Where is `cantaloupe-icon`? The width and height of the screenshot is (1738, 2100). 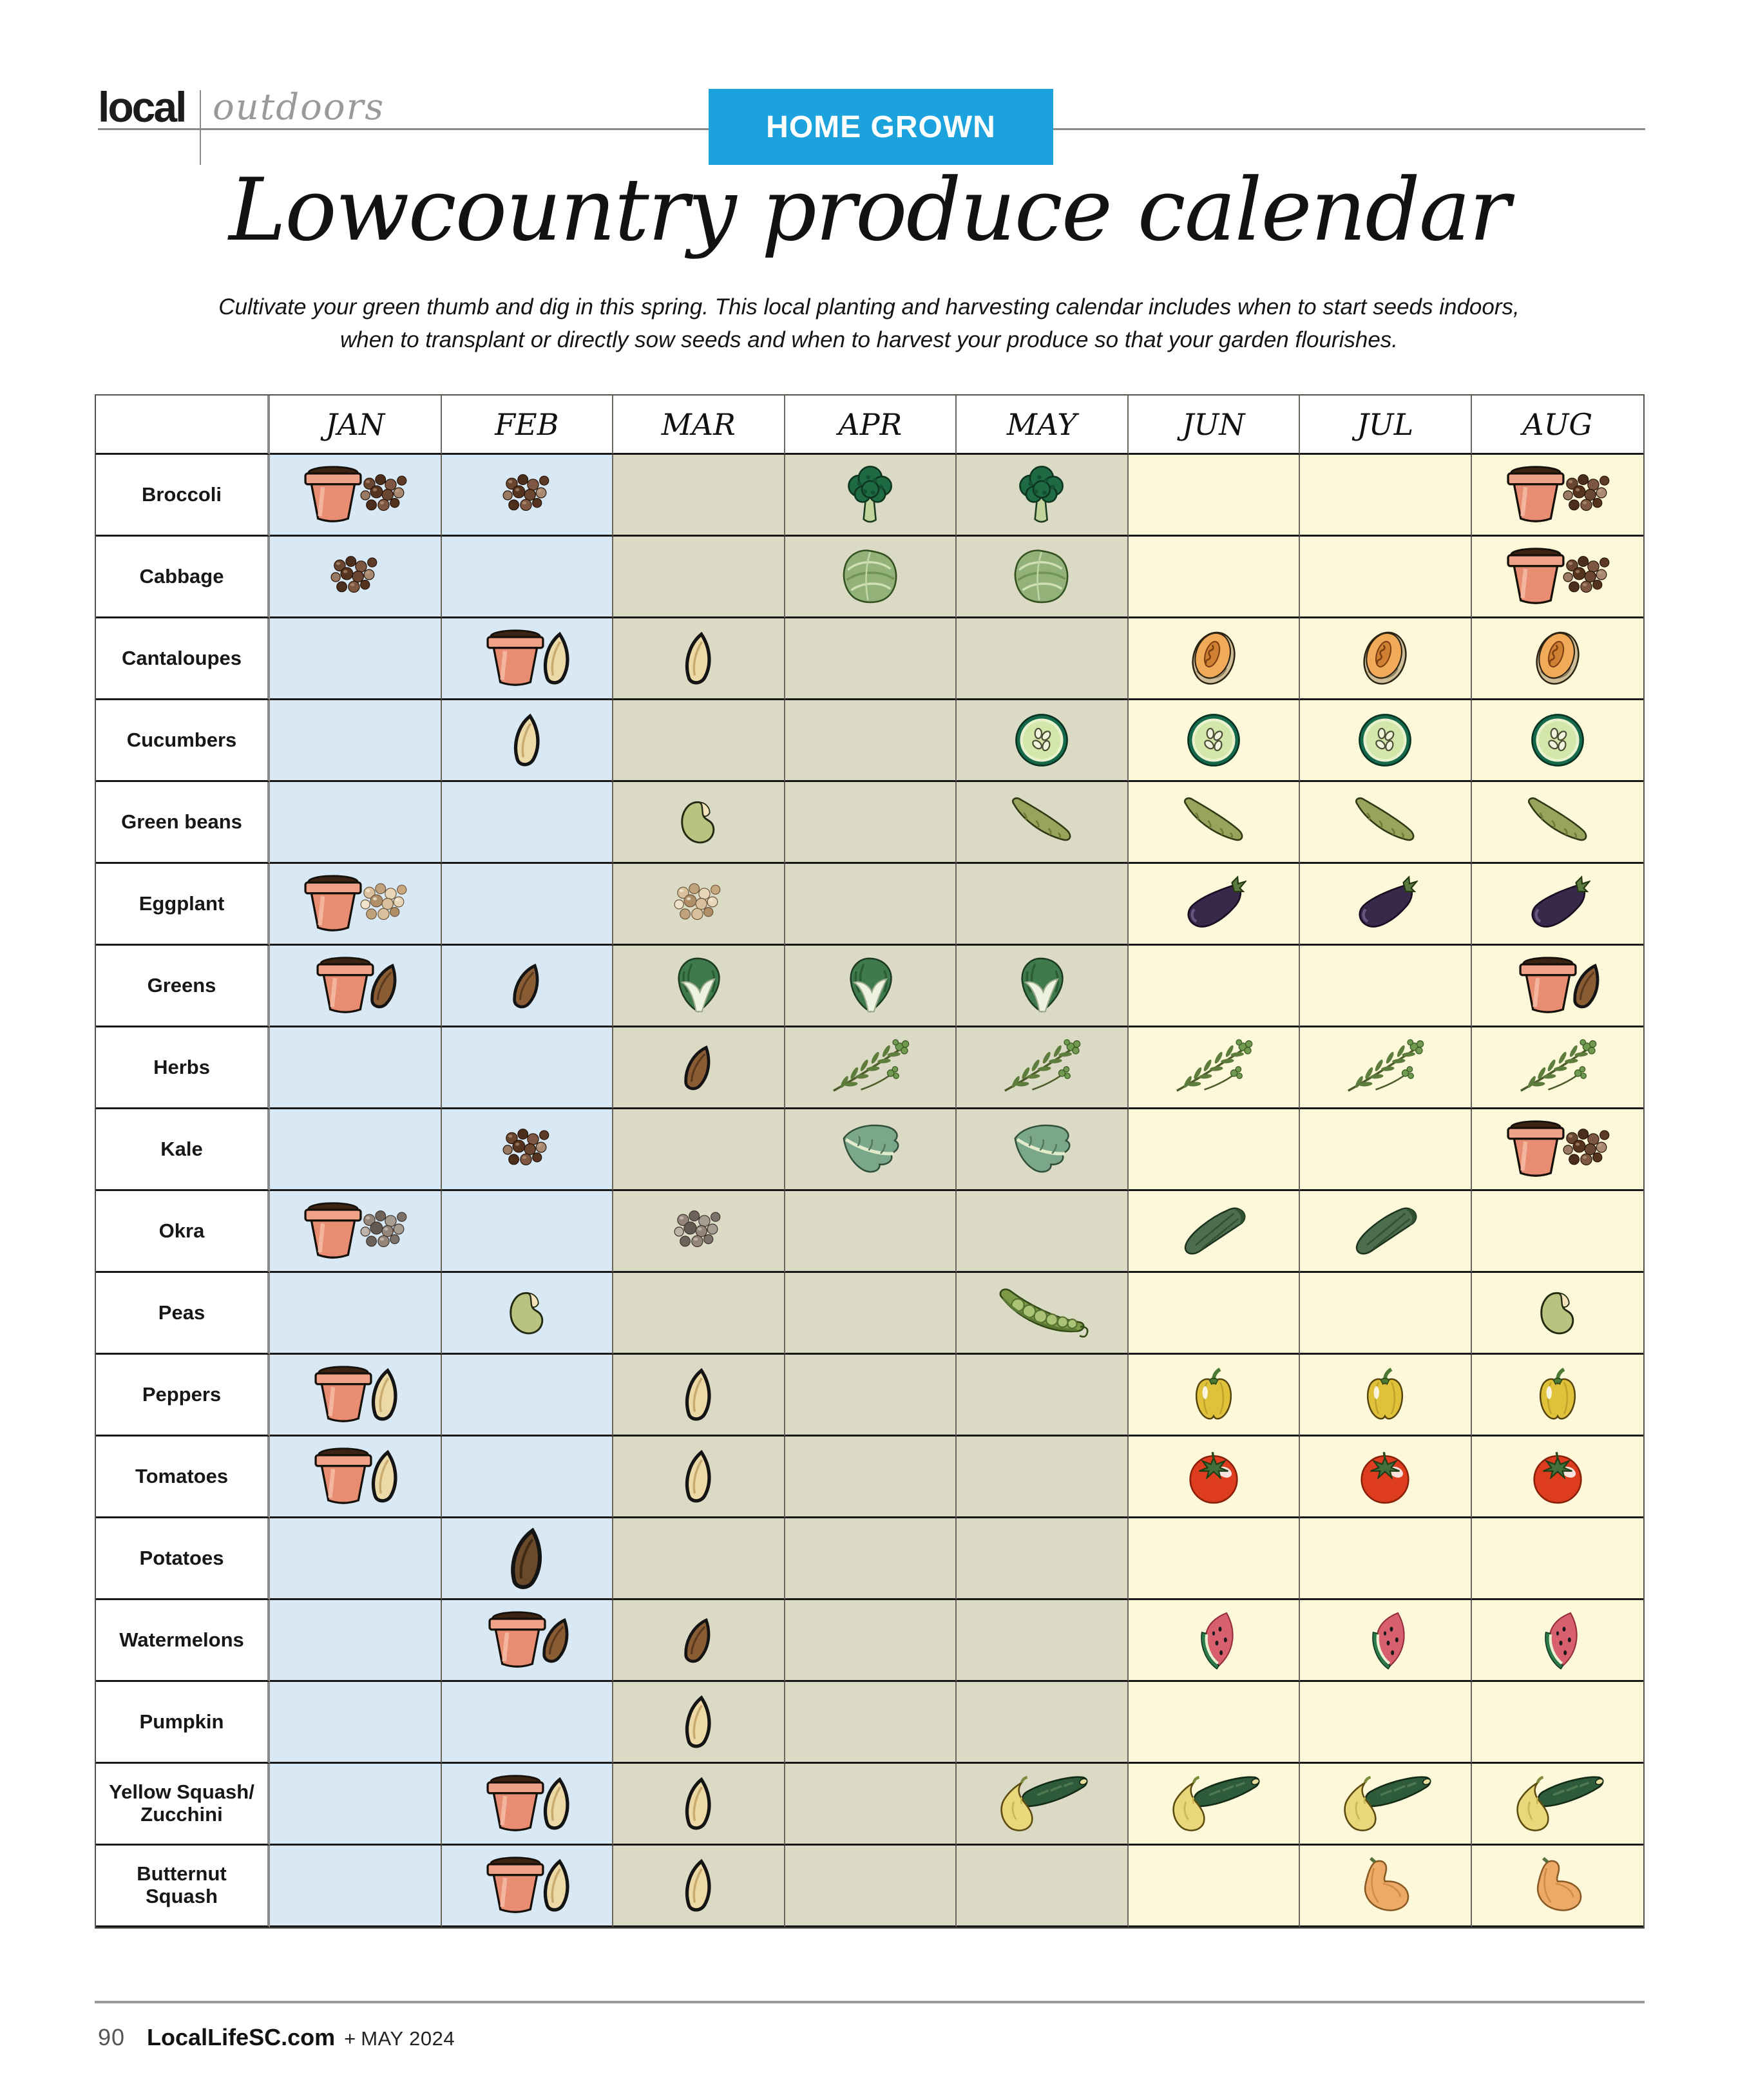 cantaloupe-icon is located at coordinates (1385, 658).